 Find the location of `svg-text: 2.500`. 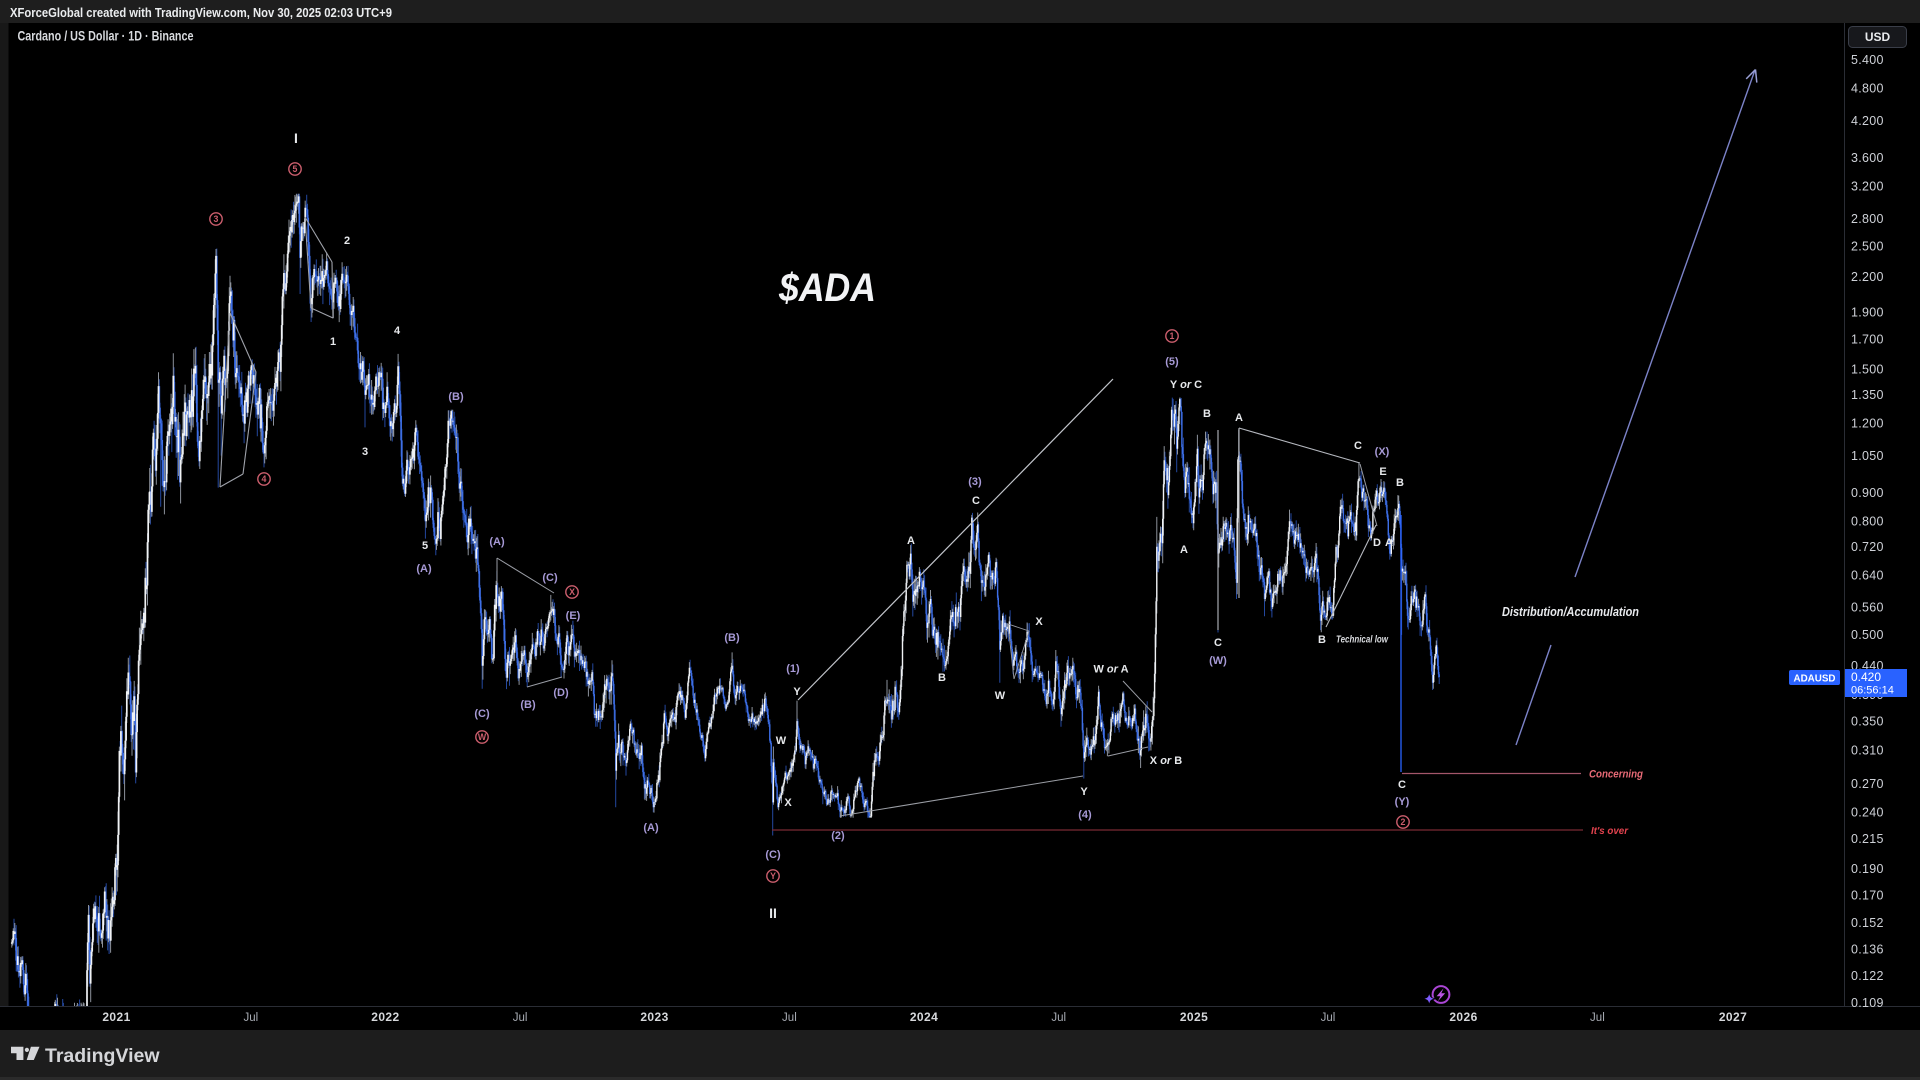

svg-text: 2.500 is located at coordinates (1867, 246).